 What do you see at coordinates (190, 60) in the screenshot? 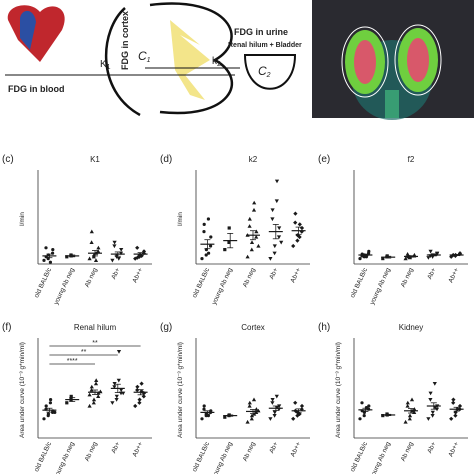
I see `renal-pelvis` at bounding box center [190, 60].